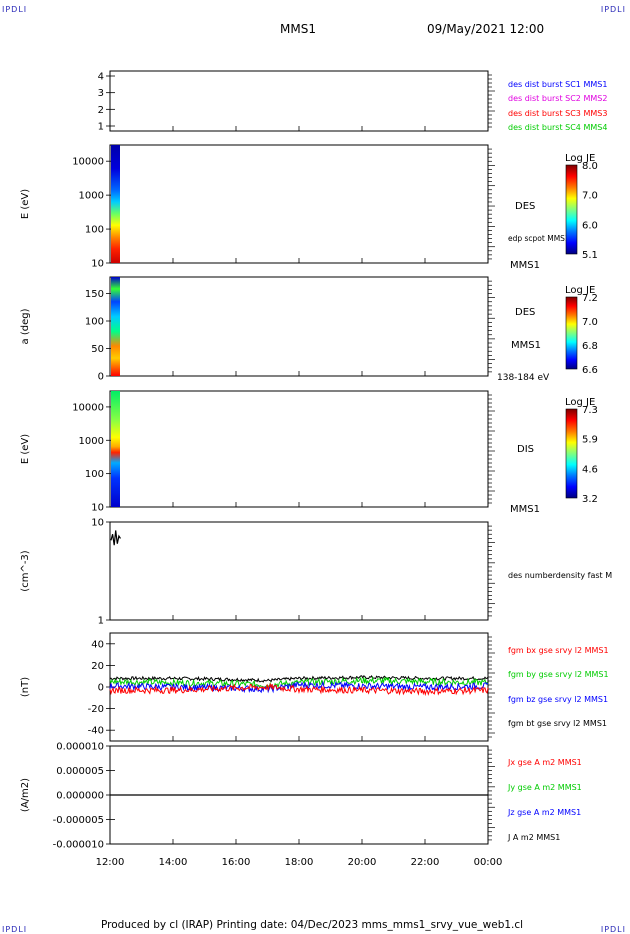 The image size is (630, 934). Describe the element at coordinates (115, 326) in the screenshot. I see `spectrogram-strip-des-pitch` at that location.